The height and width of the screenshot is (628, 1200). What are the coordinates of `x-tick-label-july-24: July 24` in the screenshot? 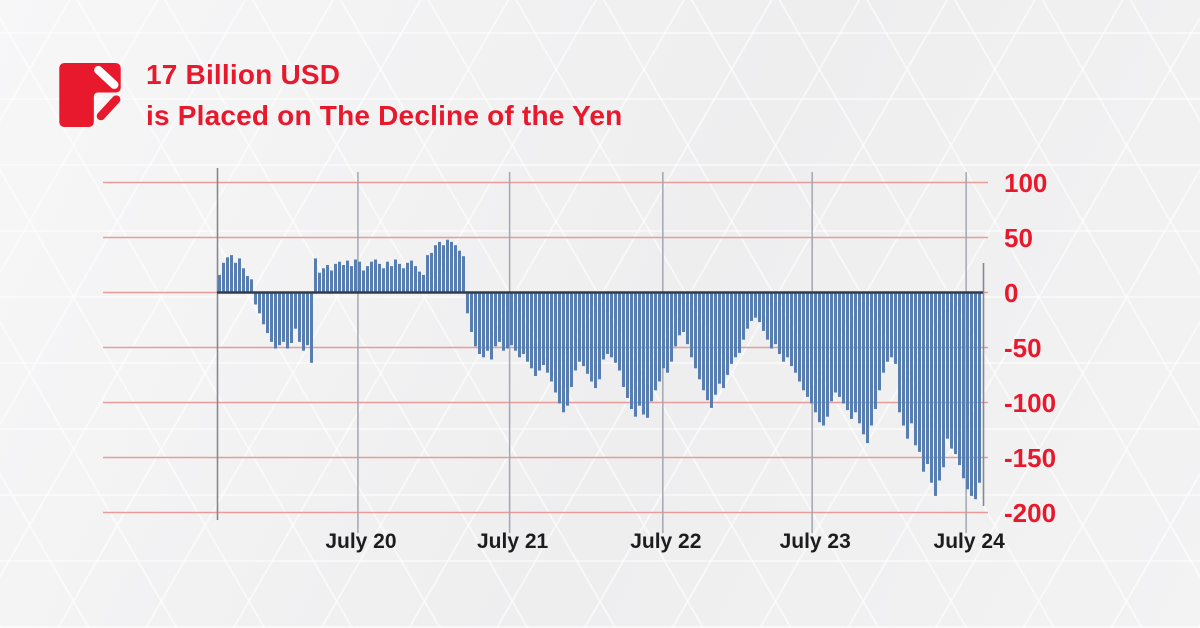 It's located at (970, 541).